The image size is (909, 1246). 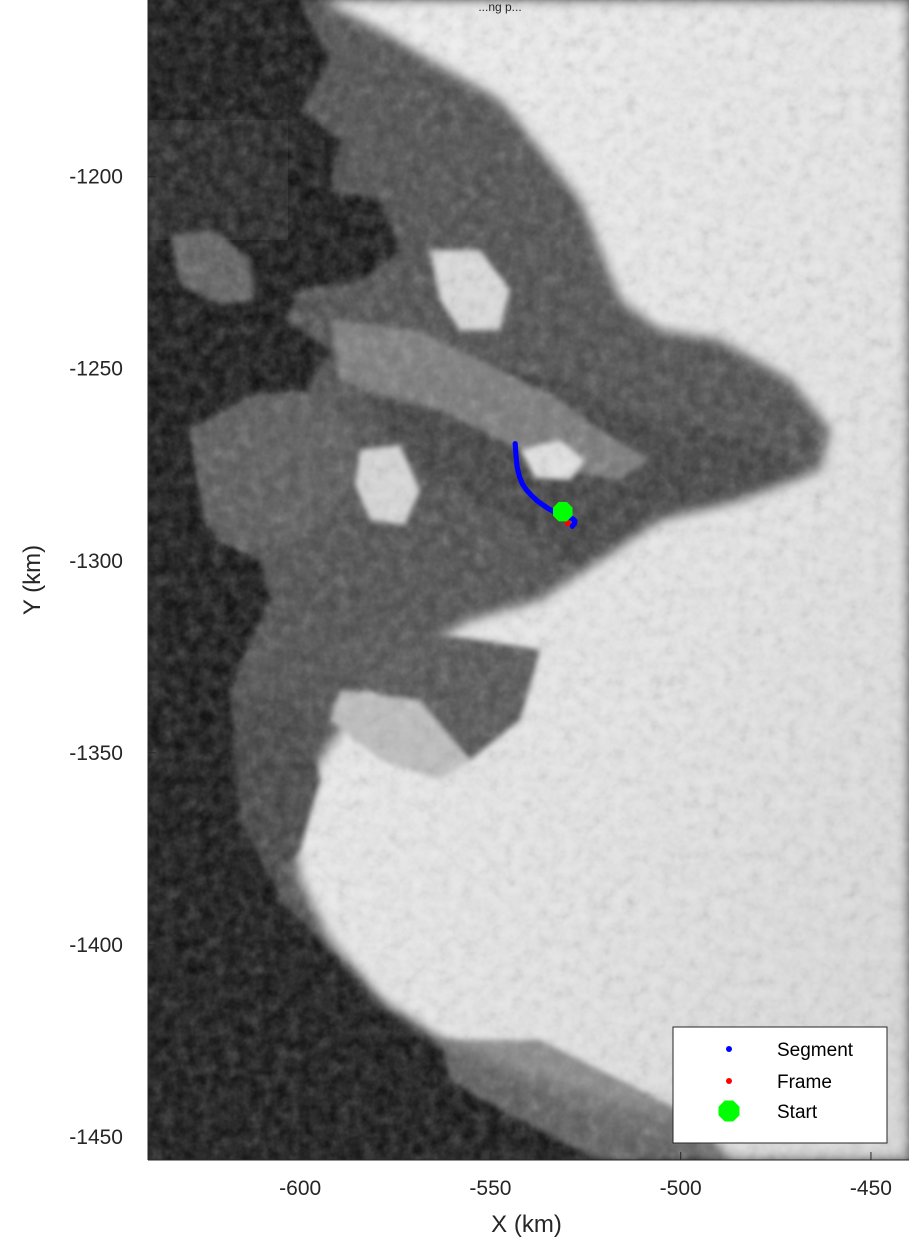 I want to click on x-axis-label: X (km), so click(x=526, y=1224).